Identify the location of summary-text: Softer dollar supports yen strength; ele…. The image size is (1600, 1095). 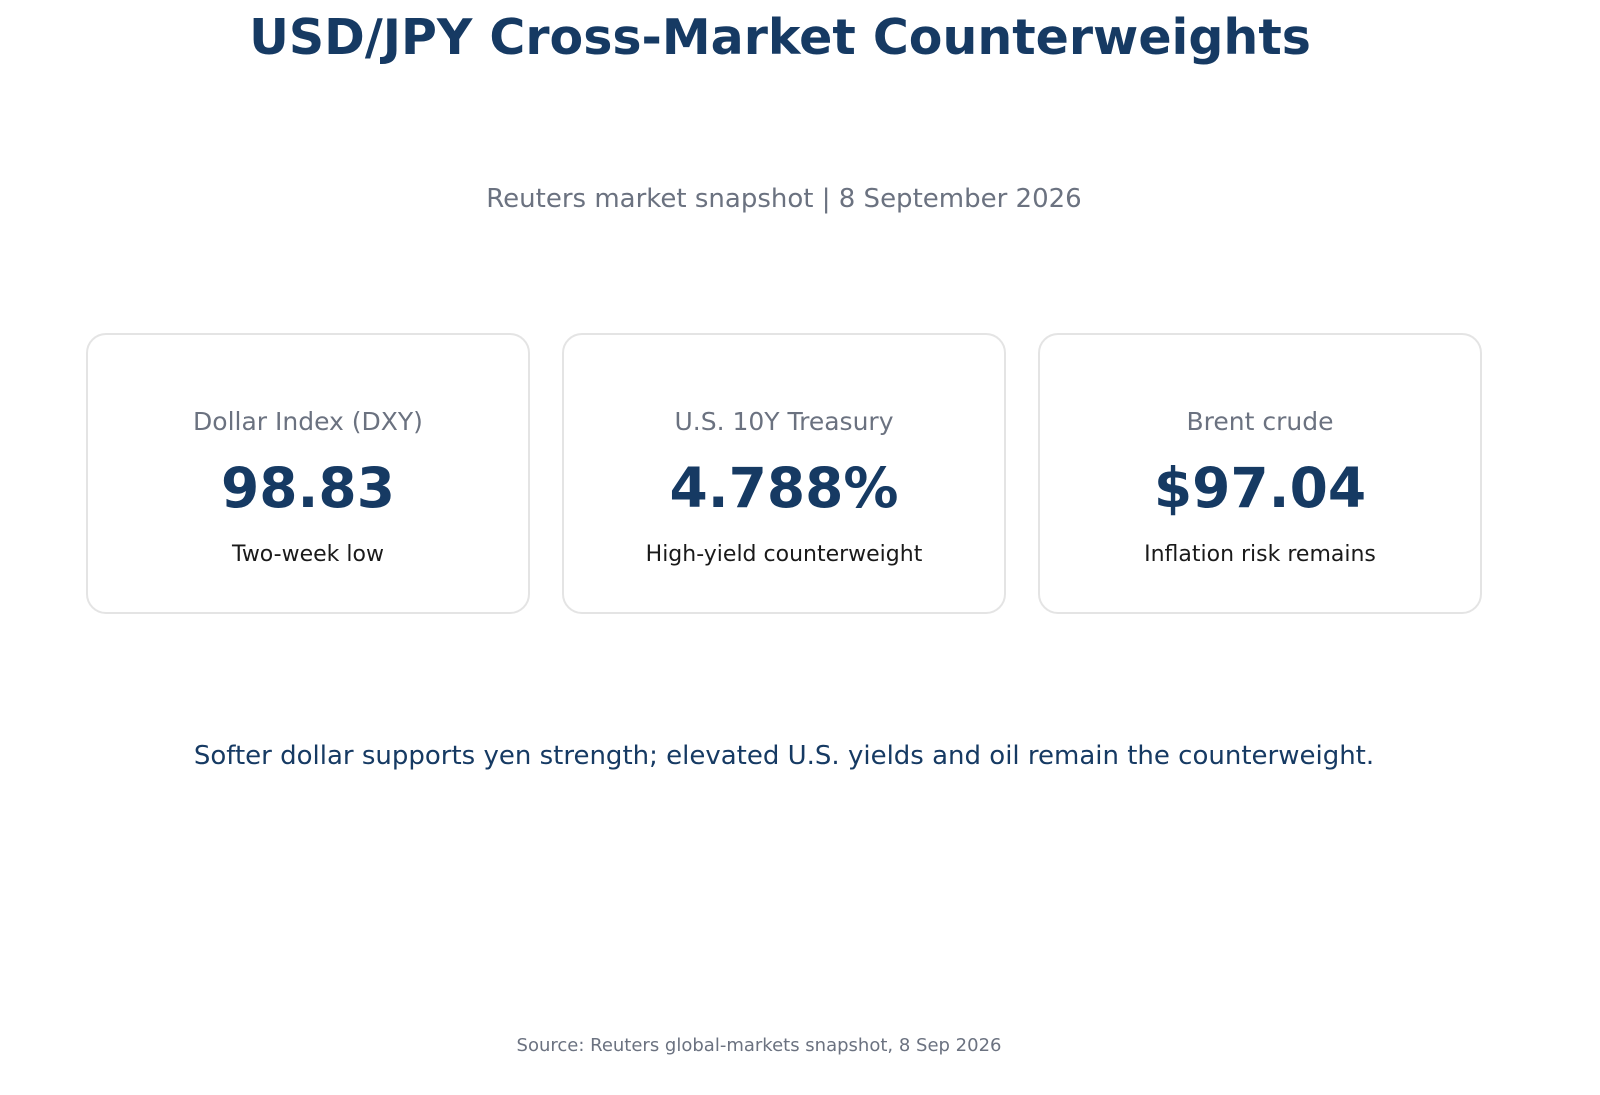
(784, 756).